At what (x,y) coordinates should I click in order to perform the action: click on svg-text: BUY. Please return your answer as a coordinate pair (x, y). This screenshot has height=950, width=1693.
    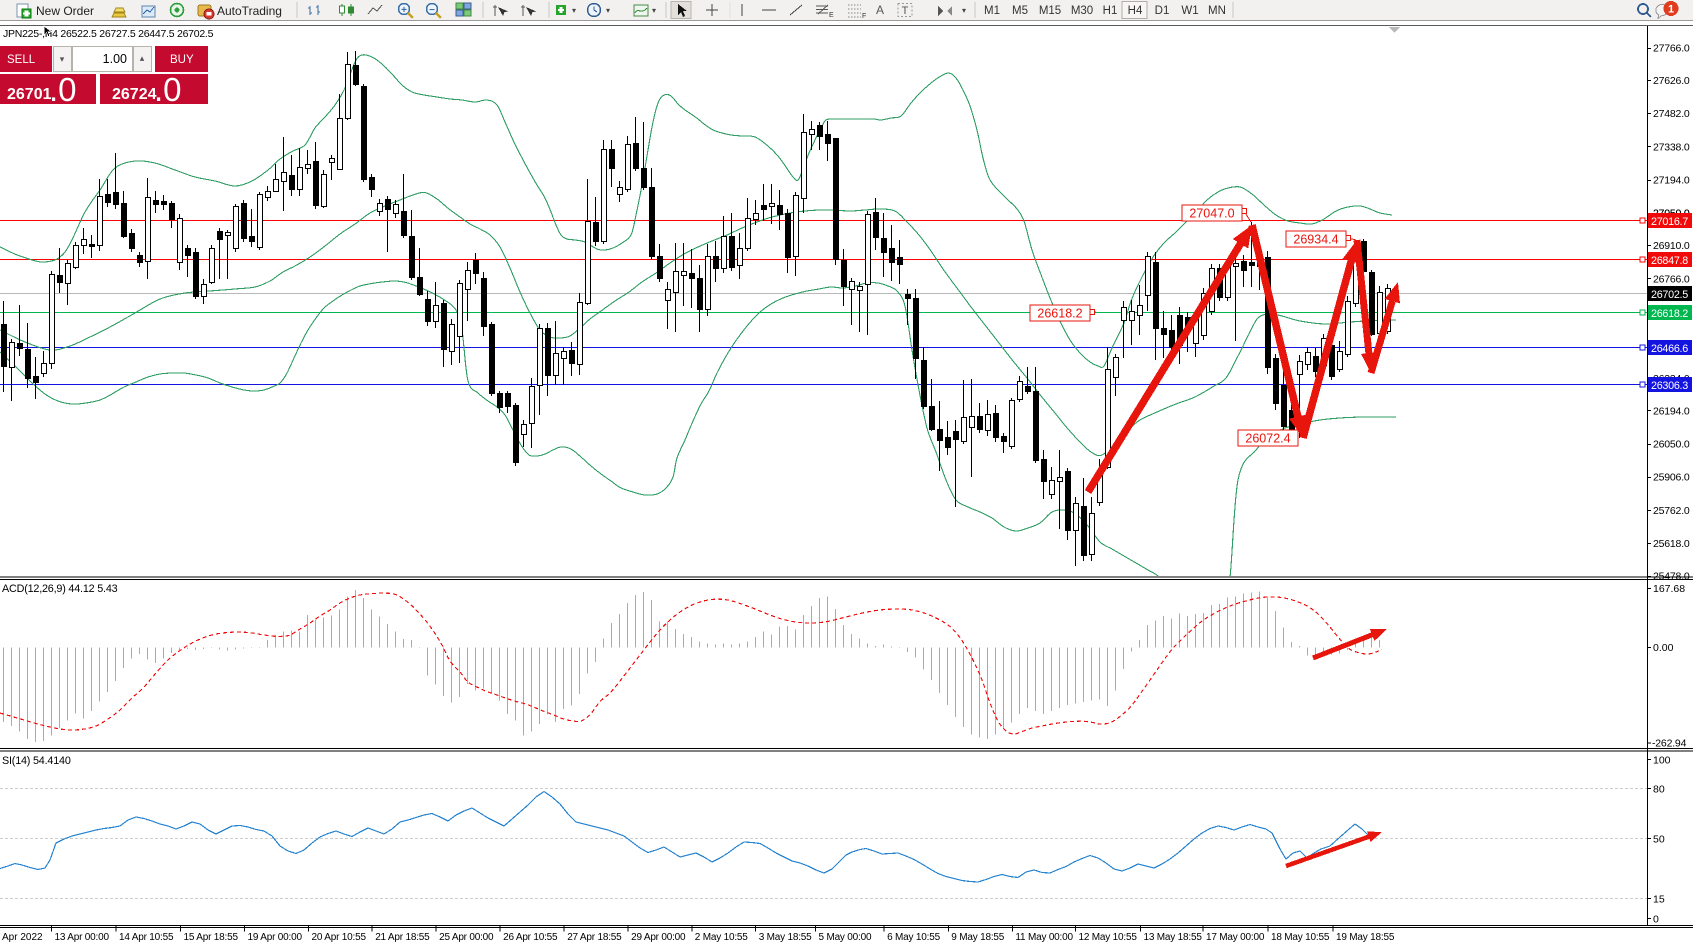
    Looking at the image, I should click on (182, 60).